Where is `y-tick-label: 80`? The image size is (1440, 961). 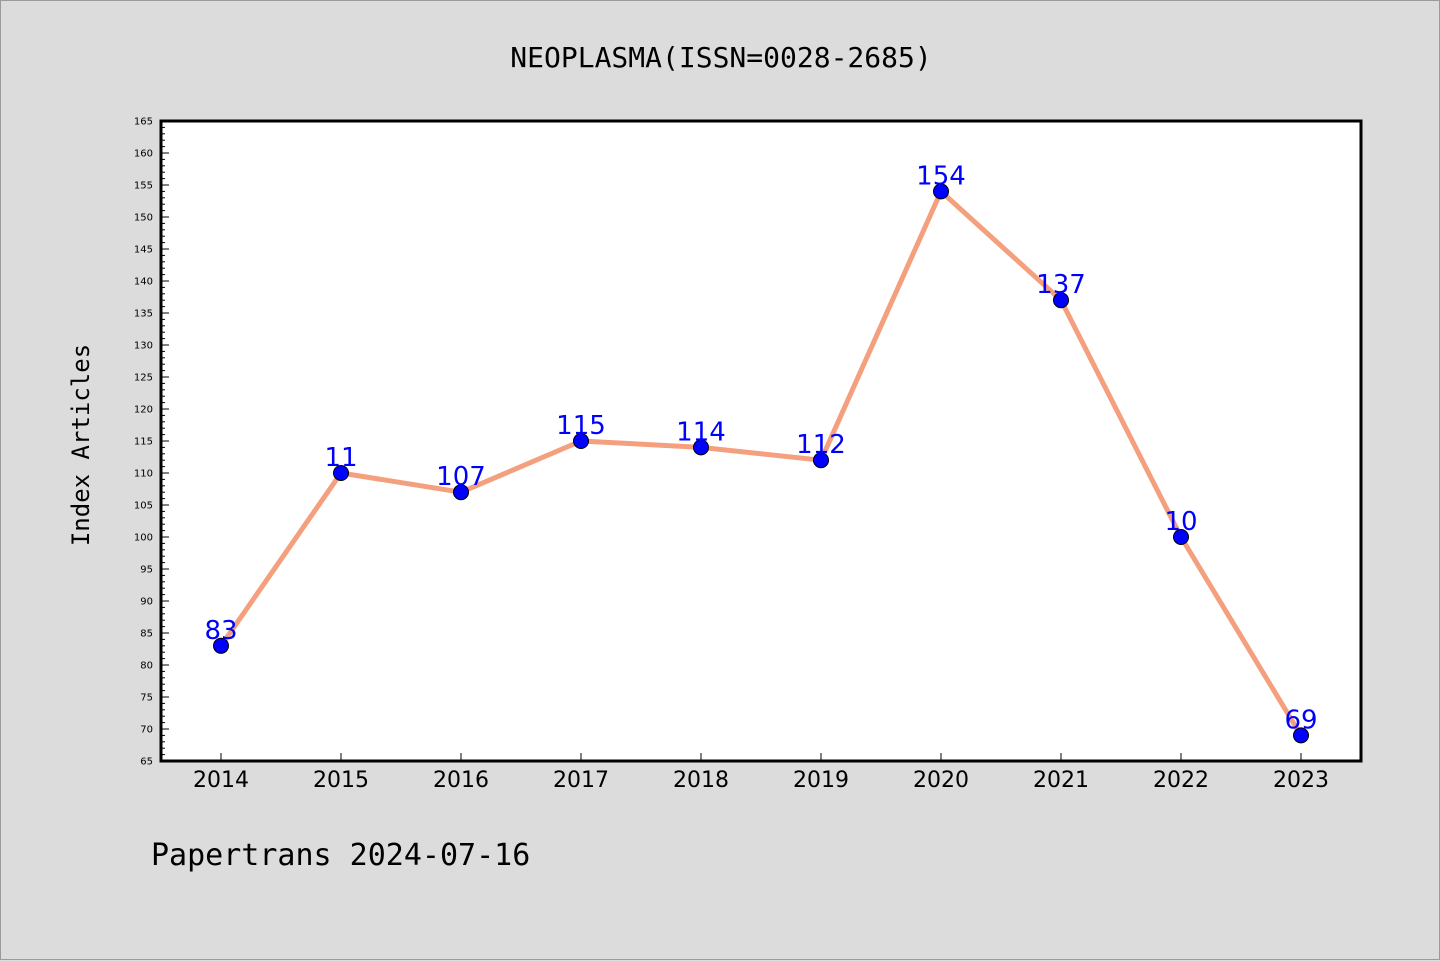 y-tick-label: 80 is located at coordinates (146, 666).